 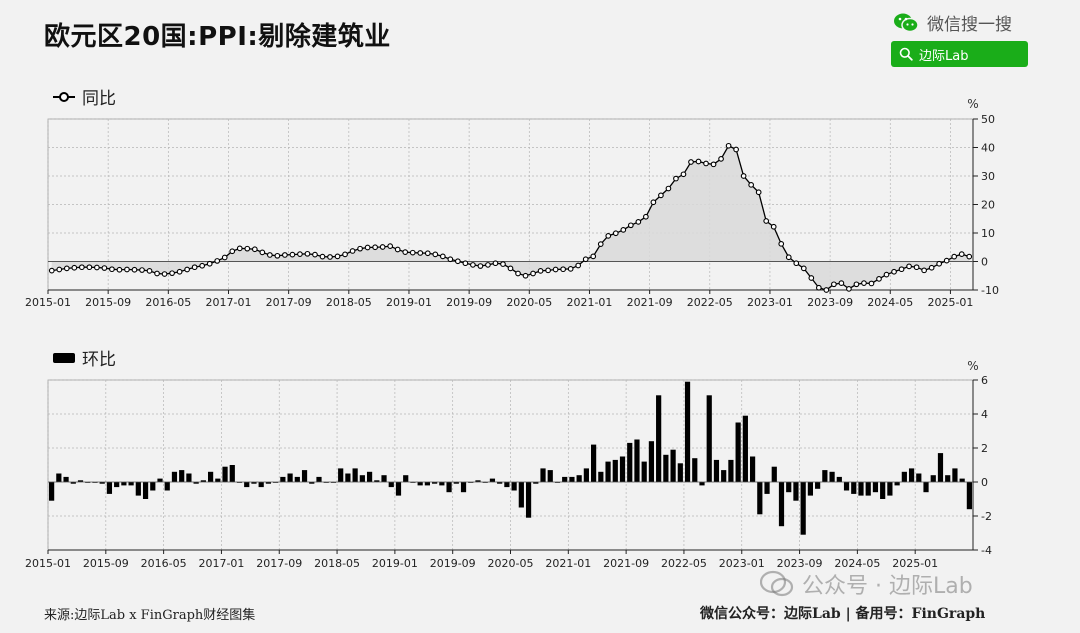 What do you see at coordinates (349, 302) in the screenshot?
I see `x-tick-label: 2018-05` at bounding box center [349, 302].